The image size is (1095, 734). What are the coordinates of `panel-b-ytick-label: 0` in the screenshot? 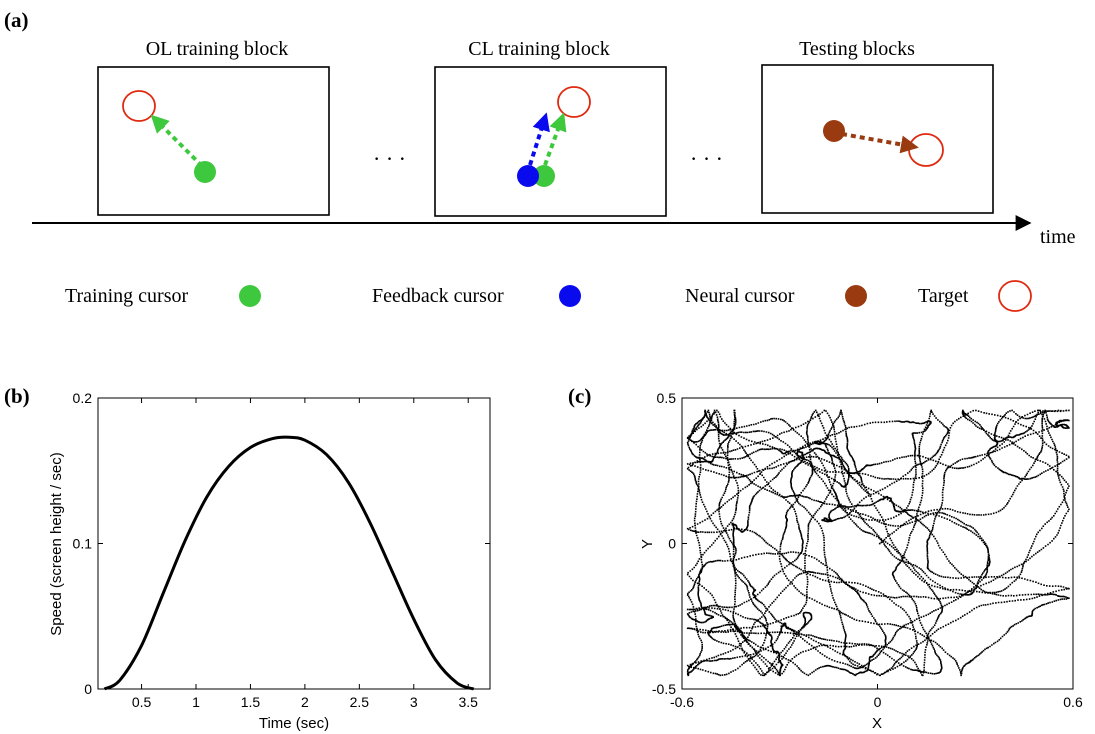 It's located at (88, 689).